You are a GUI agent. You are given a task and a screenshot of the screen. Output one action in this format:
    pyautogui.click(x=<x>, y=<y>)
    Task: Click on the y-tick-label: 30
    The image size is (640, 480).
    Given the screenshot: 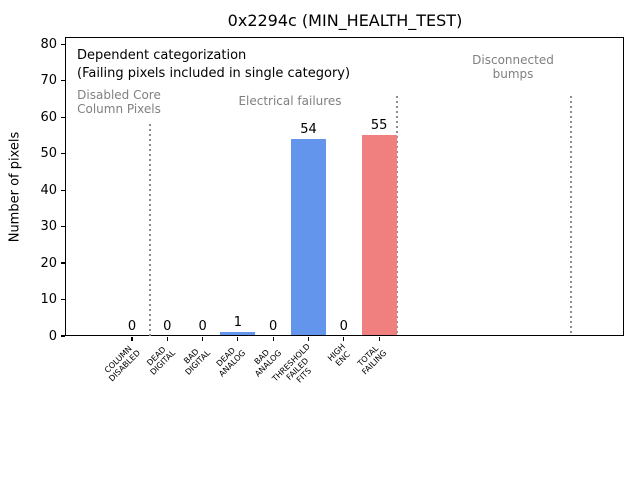 What is the action you would take?
    pyautogui.click(x=48, y=227)
    